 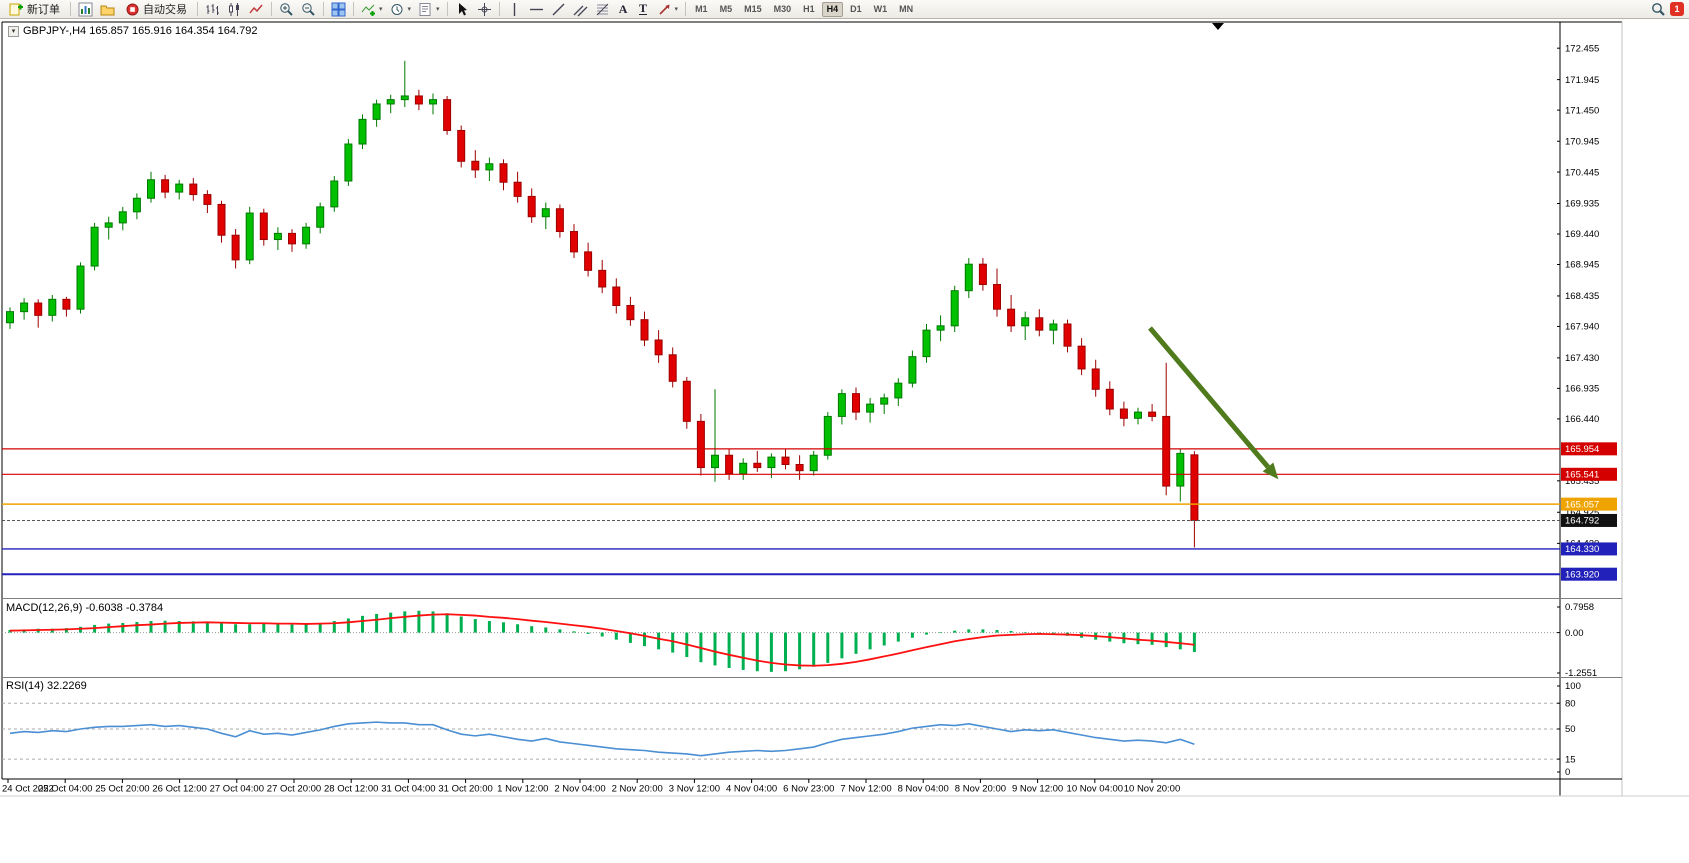 I want to click on charts-window-icon, so click(x=85, y=9).